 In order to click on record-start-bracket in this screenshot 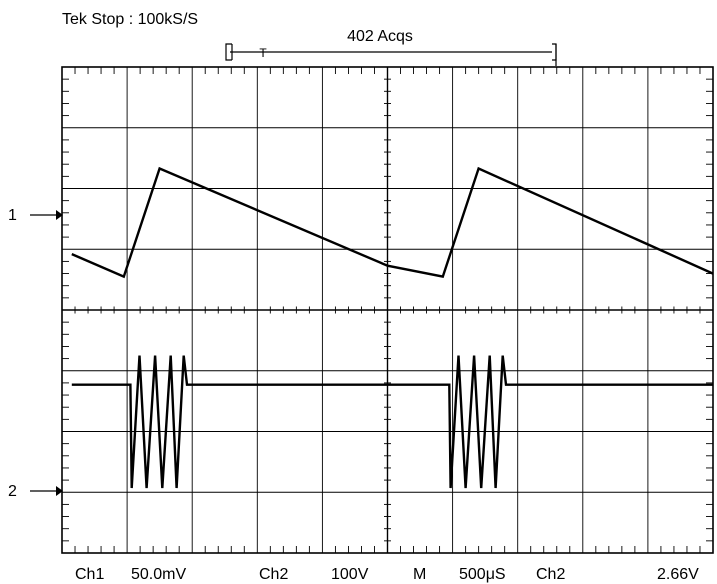, I will do `click(228, 52)`.